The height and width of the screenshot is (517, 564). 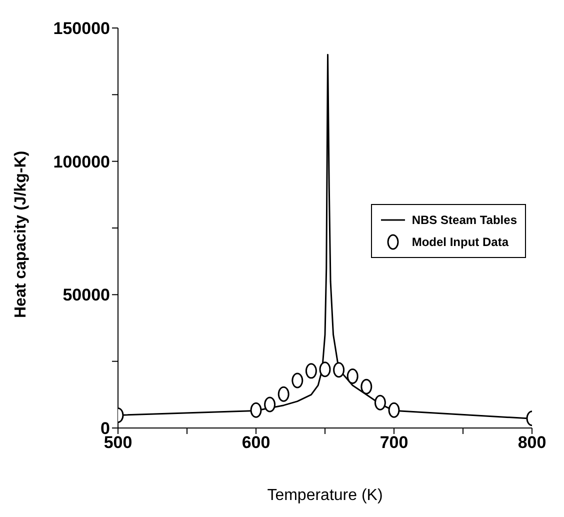 What do you see at coordinates (532, 442) in the screenshot?
I see `x-tick-label: 800` at bounding box center [532, 442].